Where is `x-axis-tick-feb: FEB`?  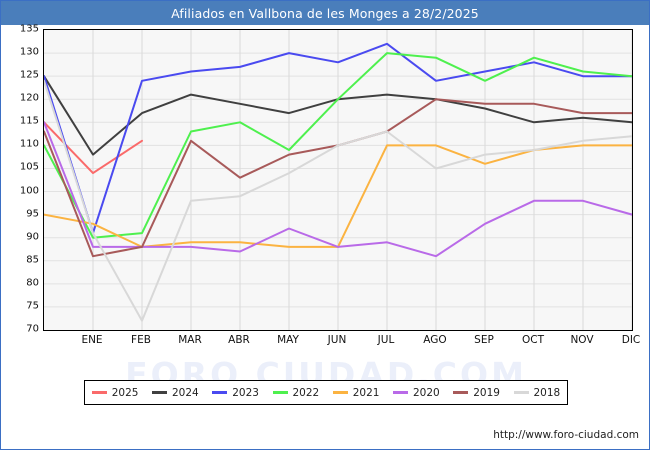
x-axis-tick-feb: FEB is located at coordinates (141, 340).